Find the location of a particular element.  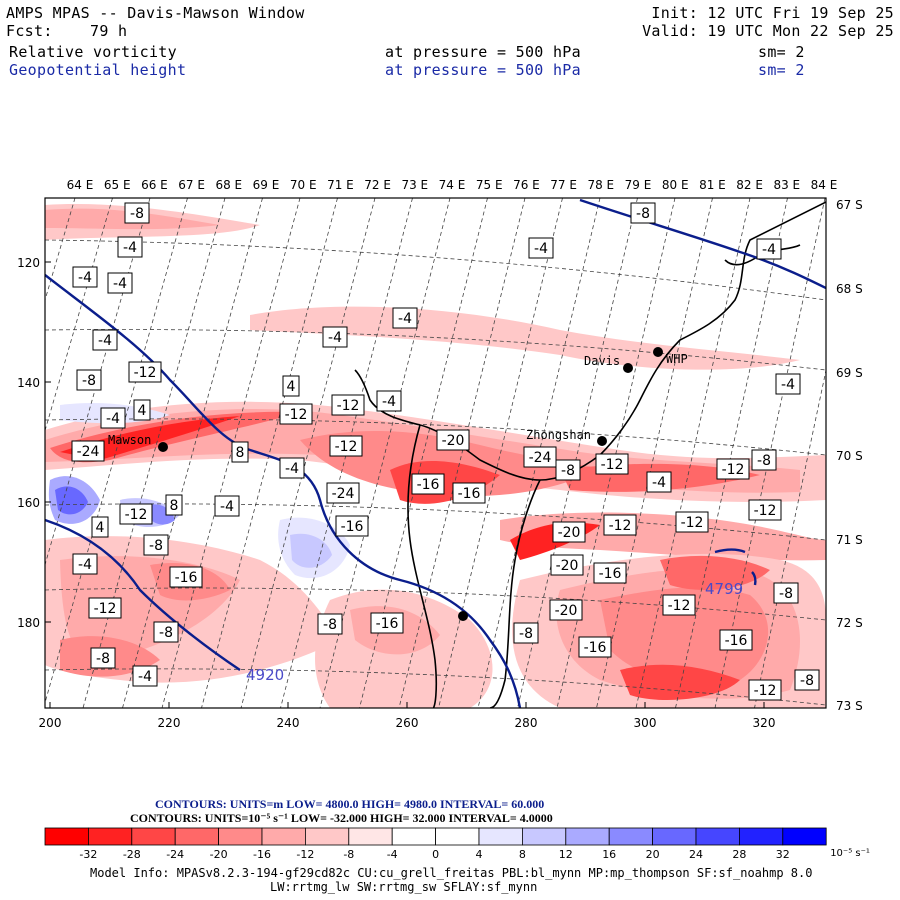

lon-label: 72 E is located at coordinates (377, 185).